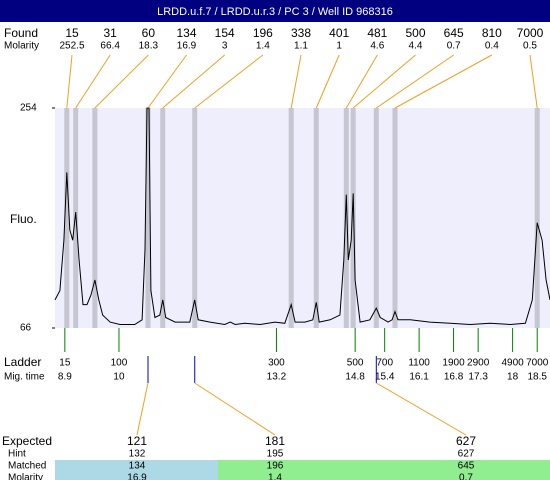  Describe the element at coordinates (276, 363) in the screenshot. I see `ladder-size: 300` at that location.